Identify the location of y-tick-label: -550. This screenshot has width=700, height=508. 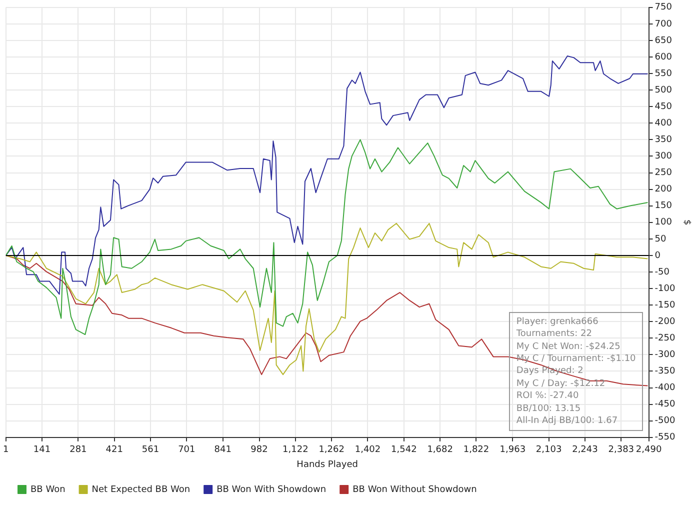
(665, 437).